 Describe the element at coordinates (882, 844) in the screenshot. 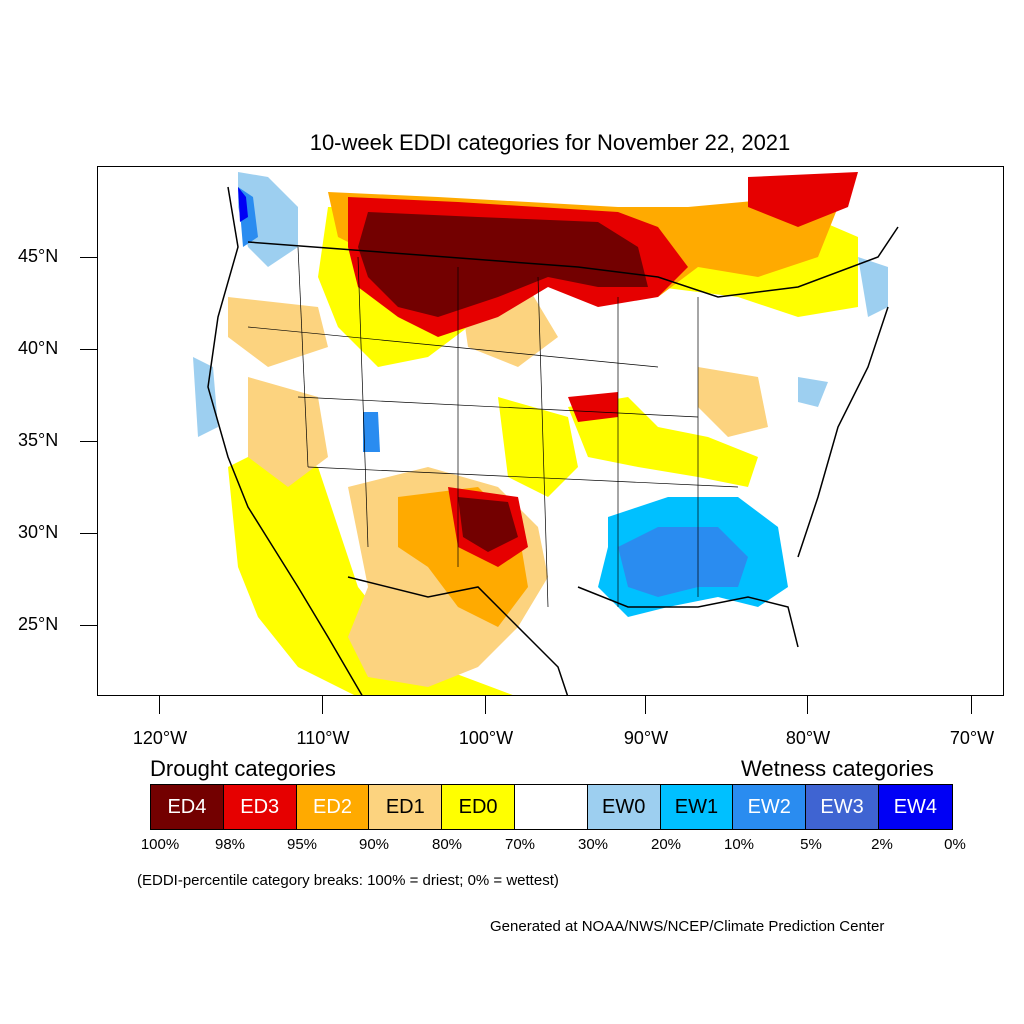

I see `break-label: 2%` at that location.